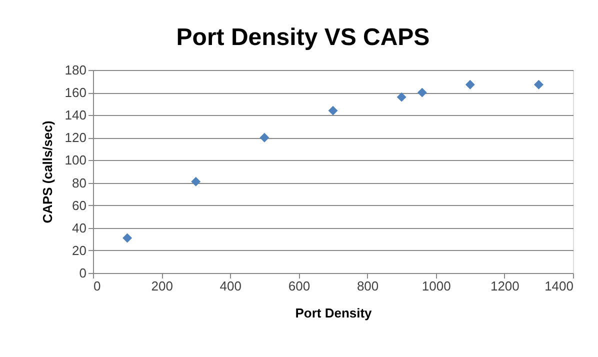  I want to click on x-tick-label: 0, so click(97, 286).